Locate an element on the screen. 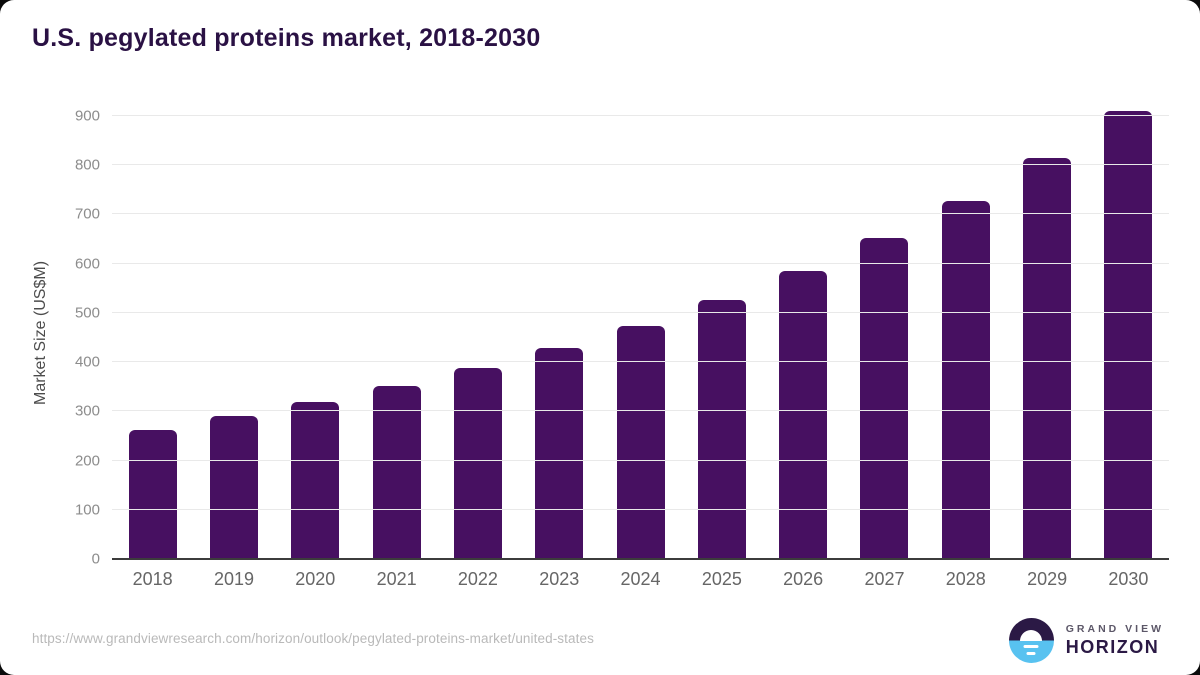  bar-2029 is located at coordinates (1047, 358).